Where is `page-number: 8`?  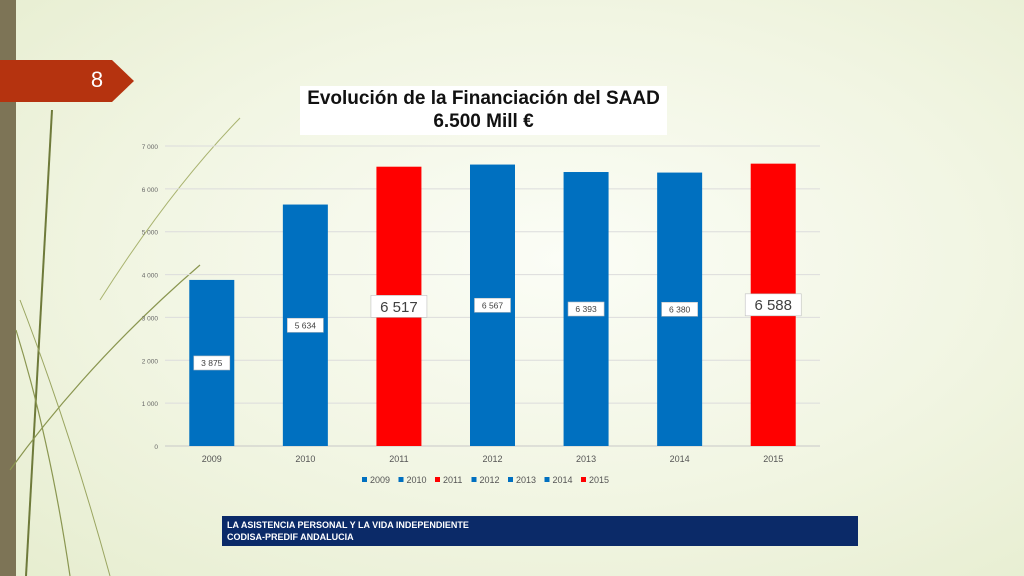
page-number: 8 is located at coordinates (97, 79).